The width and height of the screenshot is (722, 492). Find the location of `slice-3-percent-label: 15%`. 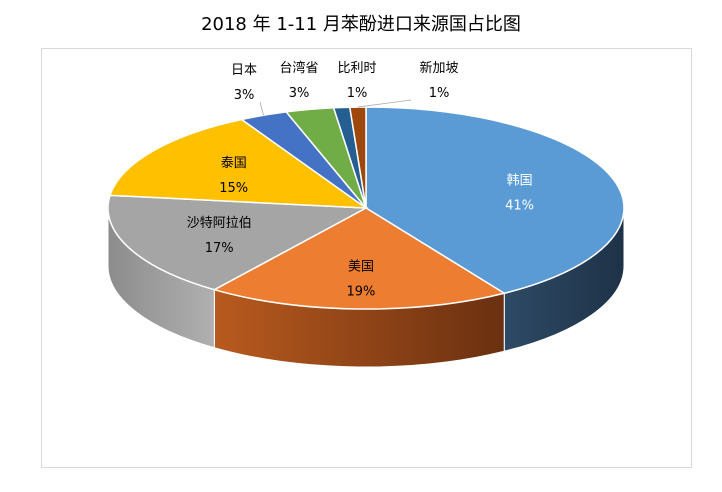

slice-3-percent-label: 15% is located at coordinates (233, 188).